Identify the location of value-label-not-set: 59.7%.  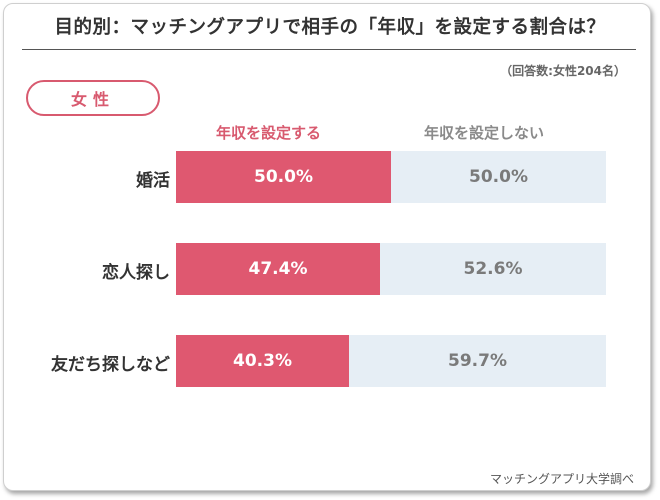
(477, 361).